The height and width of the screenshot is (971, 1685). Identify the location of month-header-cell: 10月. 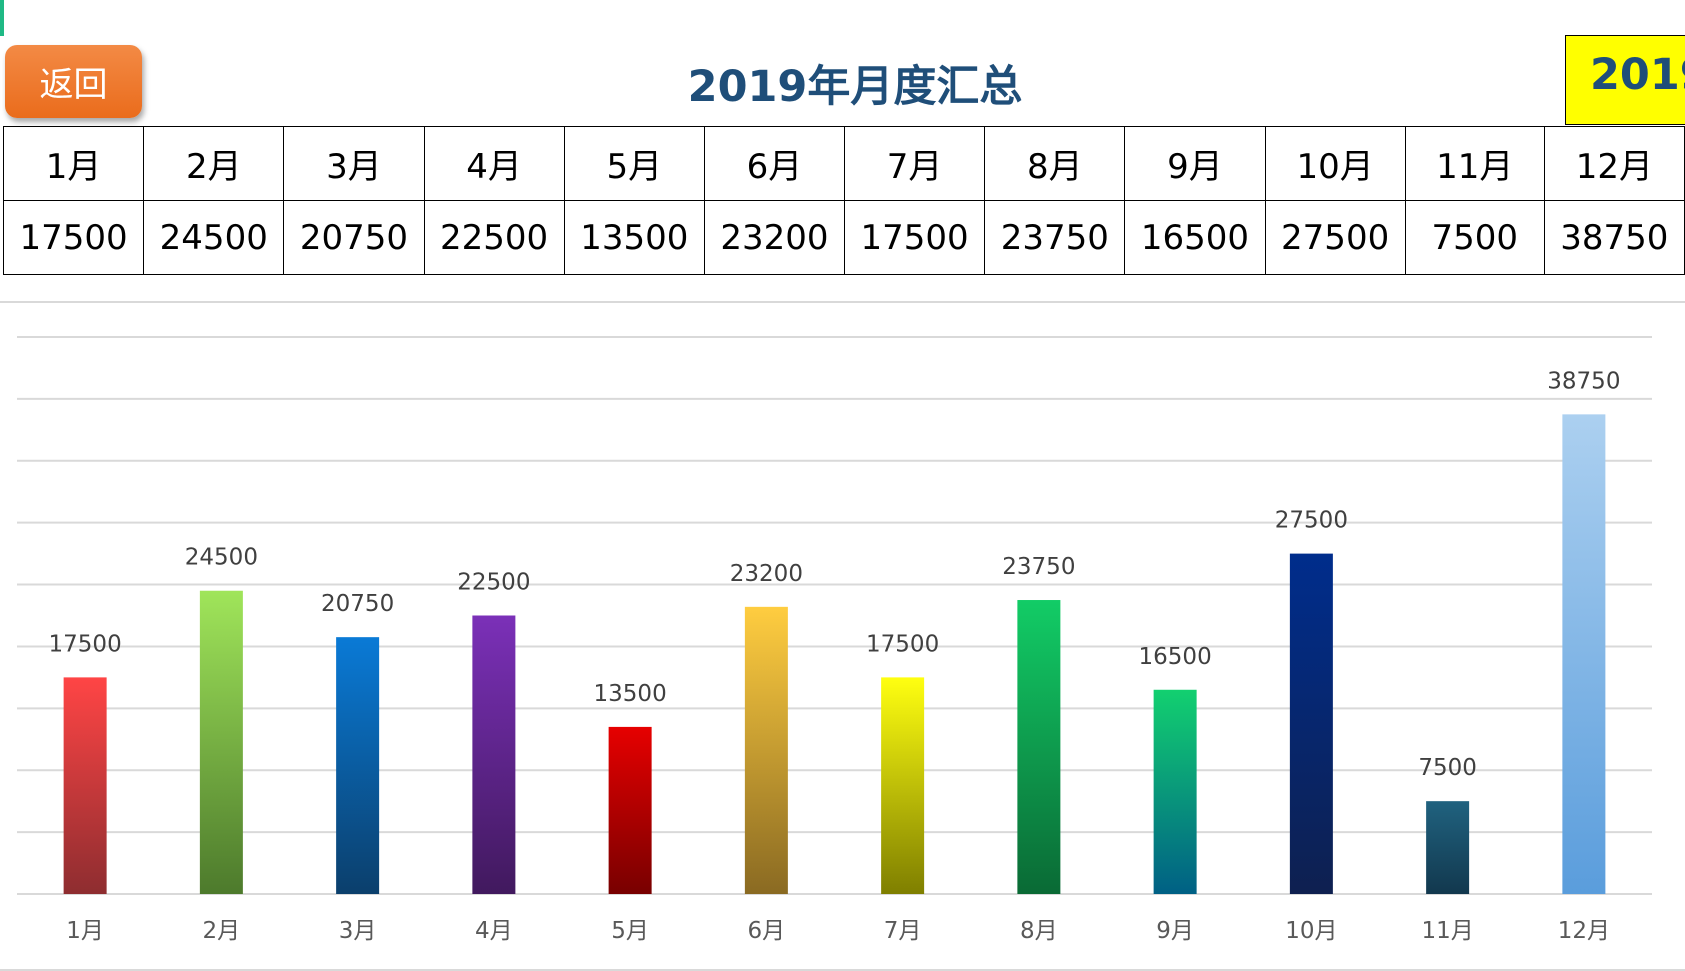
(1335, 163).